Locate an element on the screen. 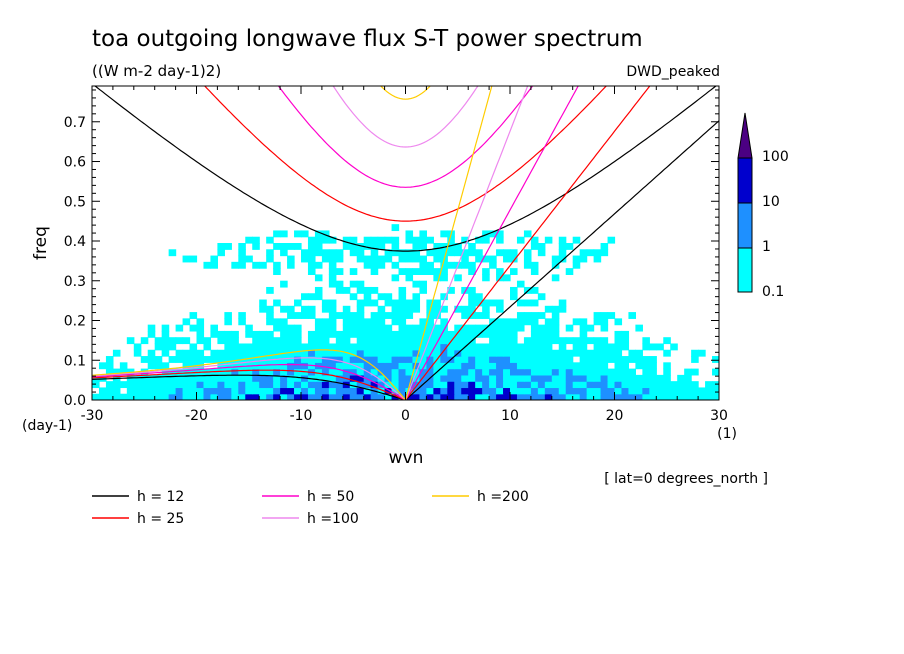 This screenshot has height=654, width=904. y-tick-label: 0.1 is located at coordinates (75, 361).